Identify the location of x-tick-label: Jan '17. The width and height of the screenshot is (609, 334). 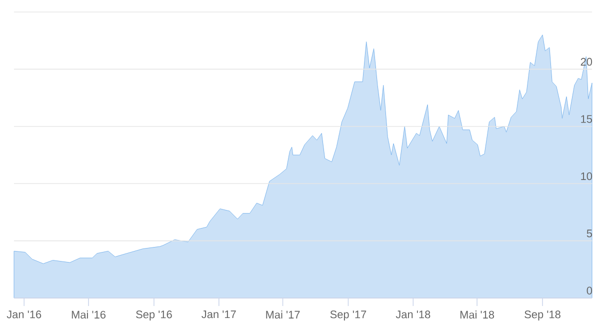
(219, 314).